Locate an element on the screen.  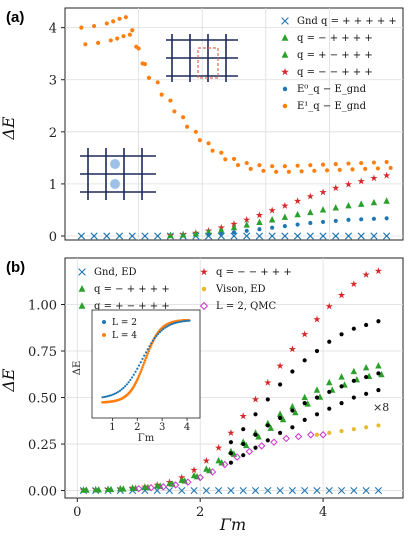
panel-a-ytick-label: 1 is located at coordinates (53, 185).